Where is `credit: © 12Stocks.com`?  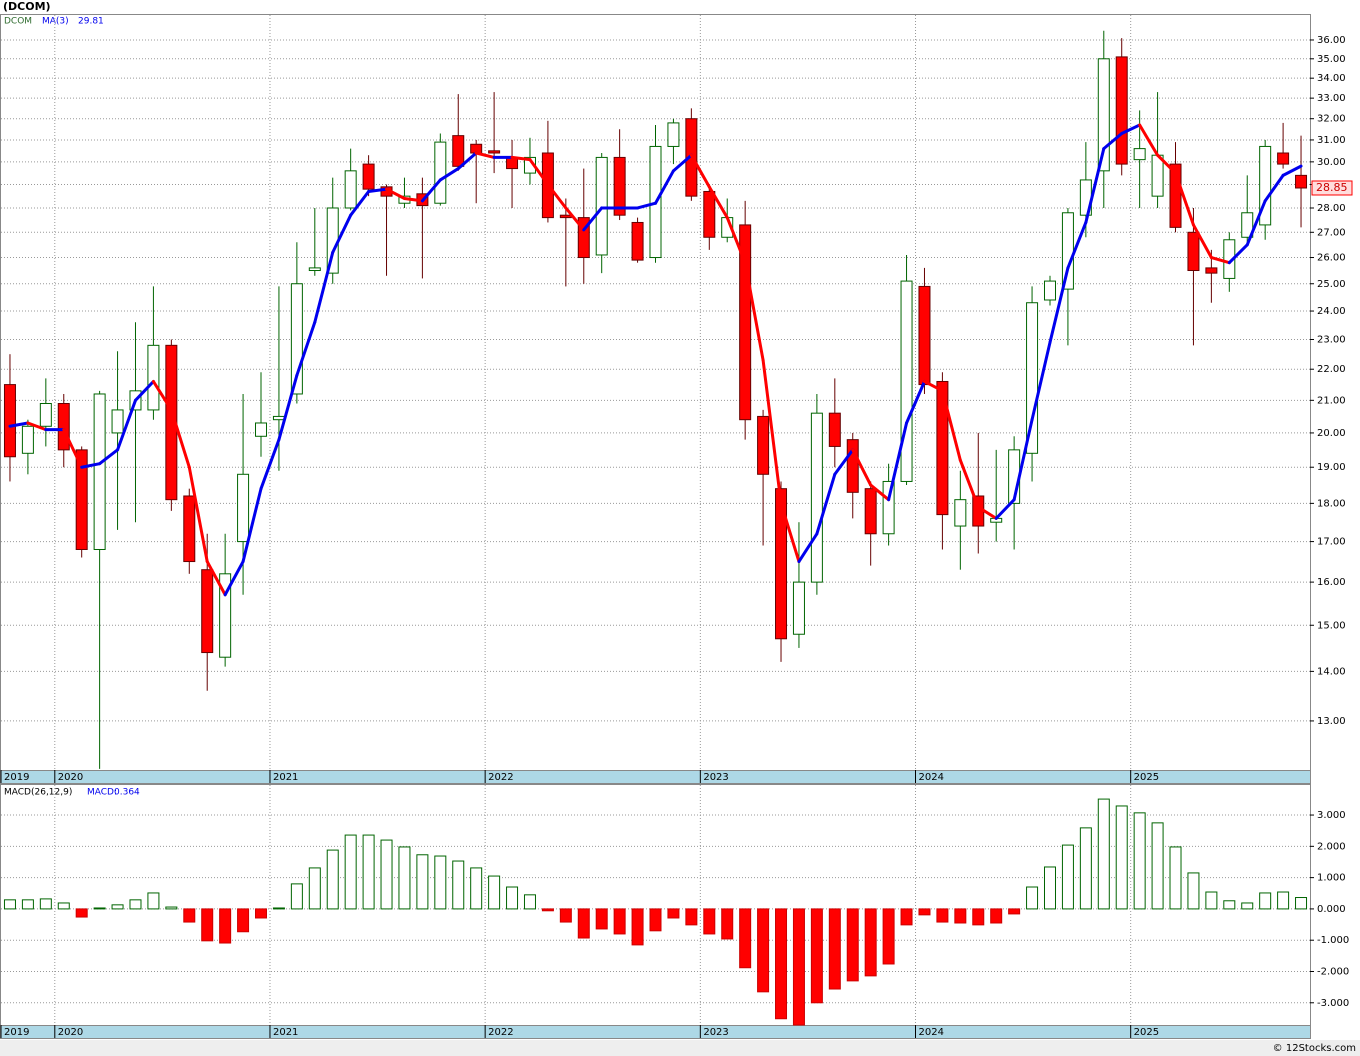 credit: © 12Stocks.com is located at coordinates (1314, 1048).